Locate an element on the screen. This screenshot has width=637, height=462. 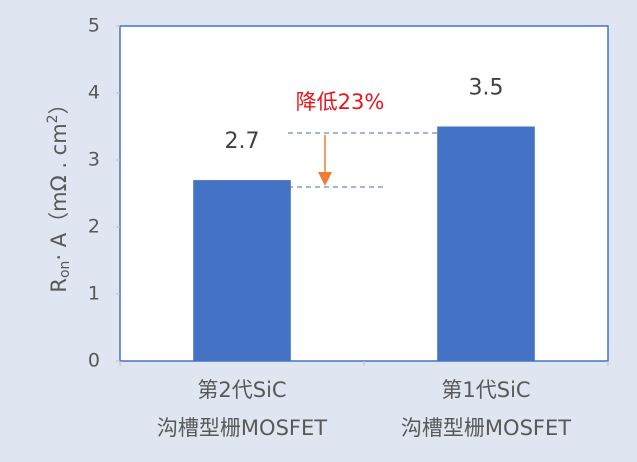
data-label: 3.5 is located at coordinates (486, 88).